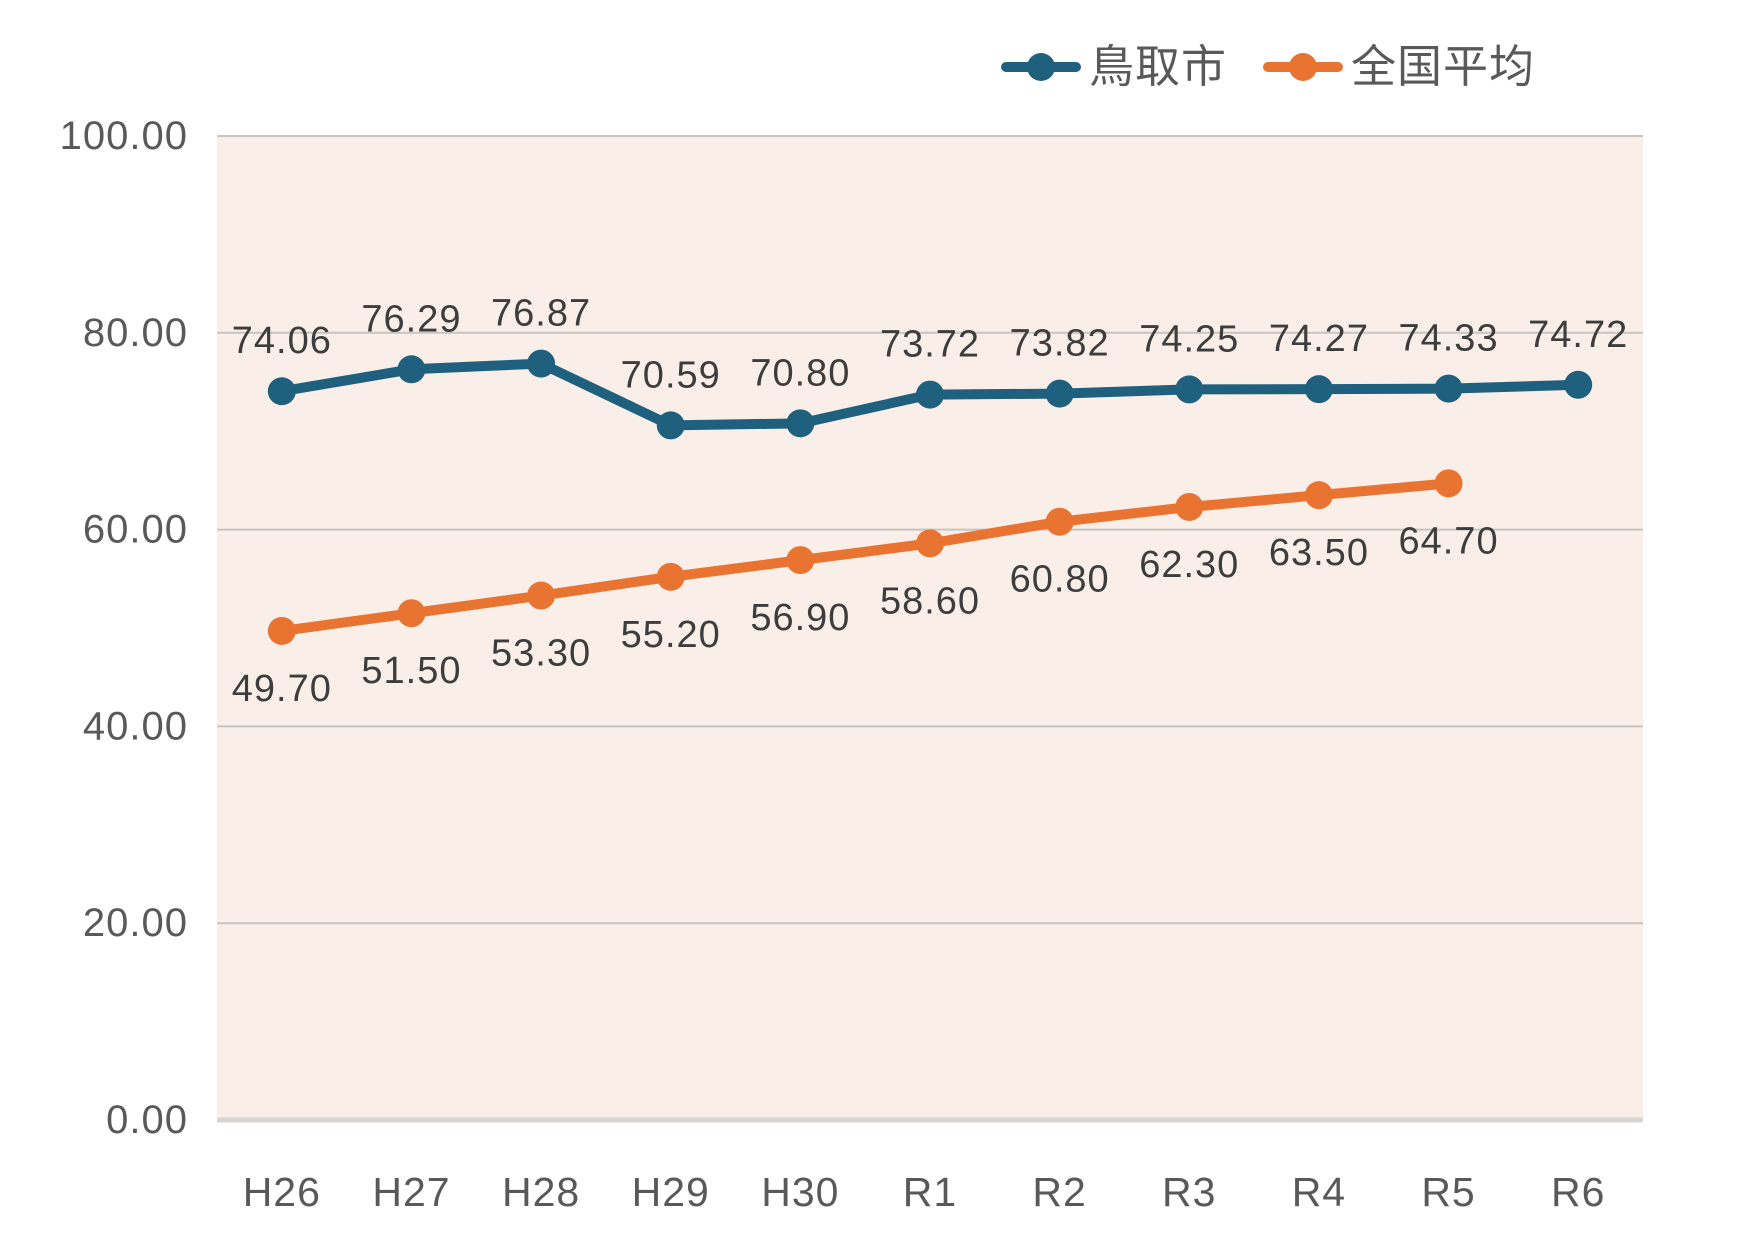  I want to click on x-tick-label-H26: H26, so click(282, 1192).